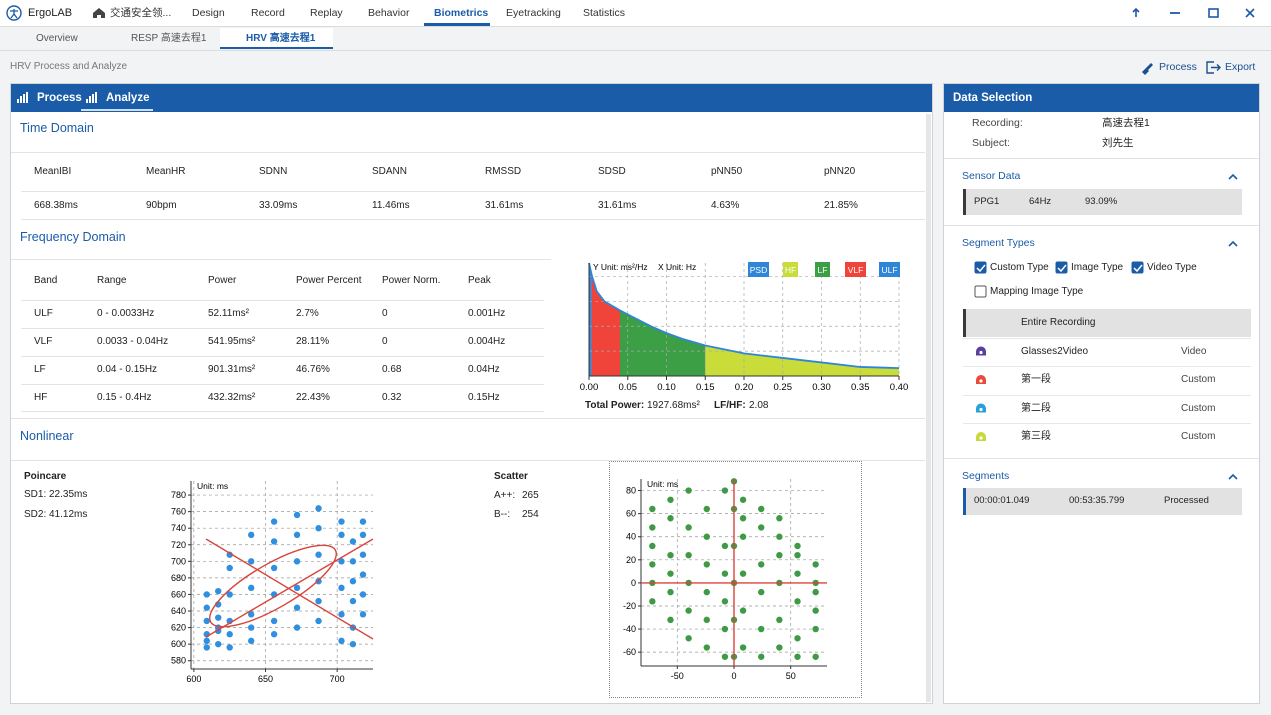 The height and width of the screenshot is (715, 1271). I want to click on y-tick-label: 0, so click(633, 583).